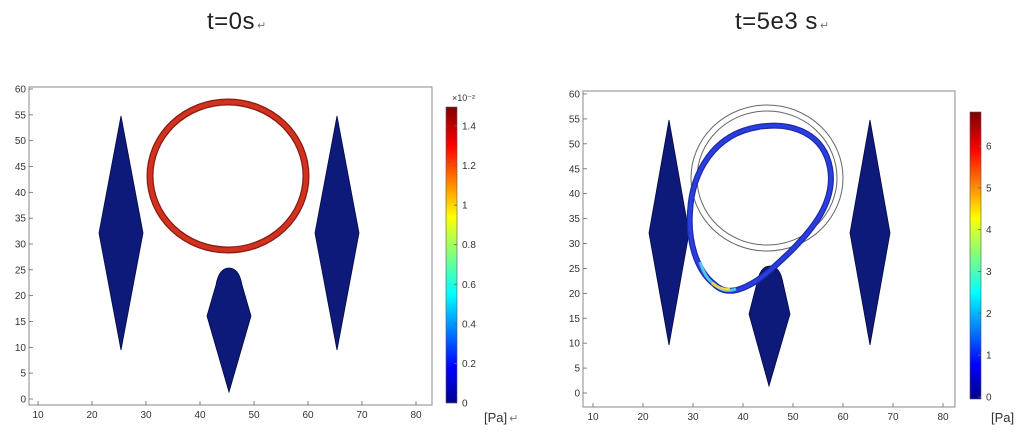 The height and width of the screenshot is (434, 1024). I want to click on colorbar-exponent-t0: ×10⁻², so click(463, 98).